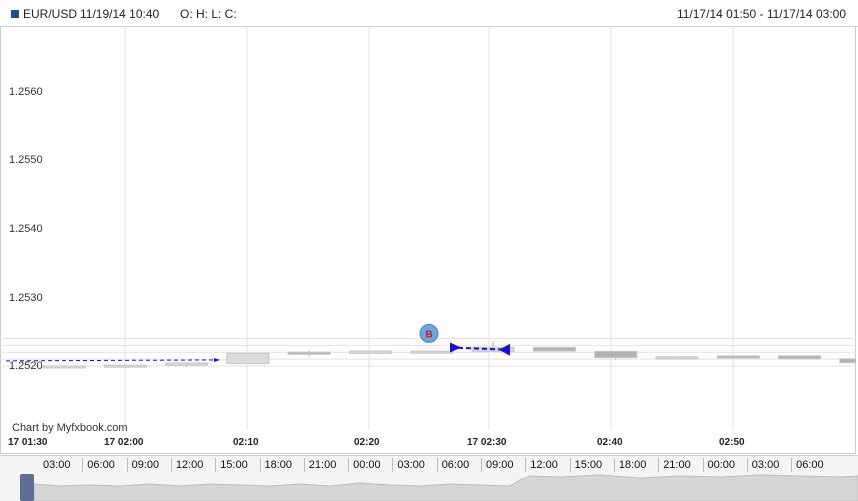 The image size is (858, 501). Describe the element at coordinates (732, 442) in the screenshot. I see `x-tick-label: 02:50` at that location.